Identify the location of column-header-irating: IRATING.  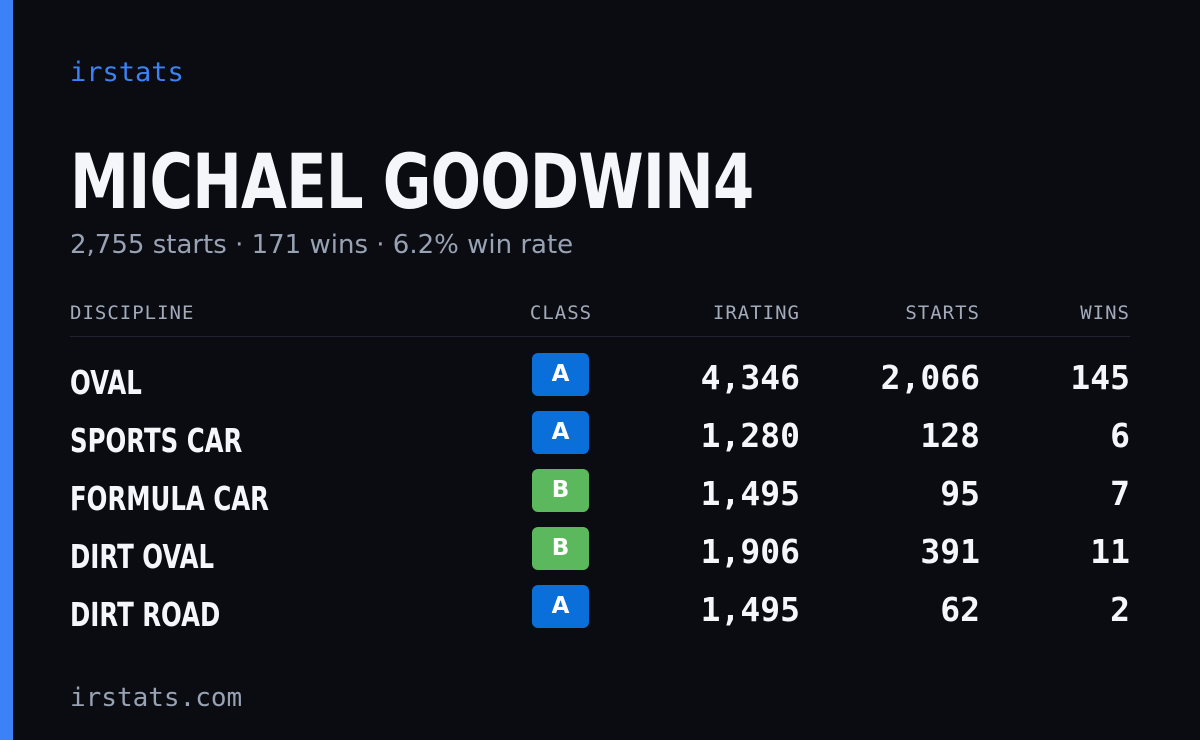
(756, 313).